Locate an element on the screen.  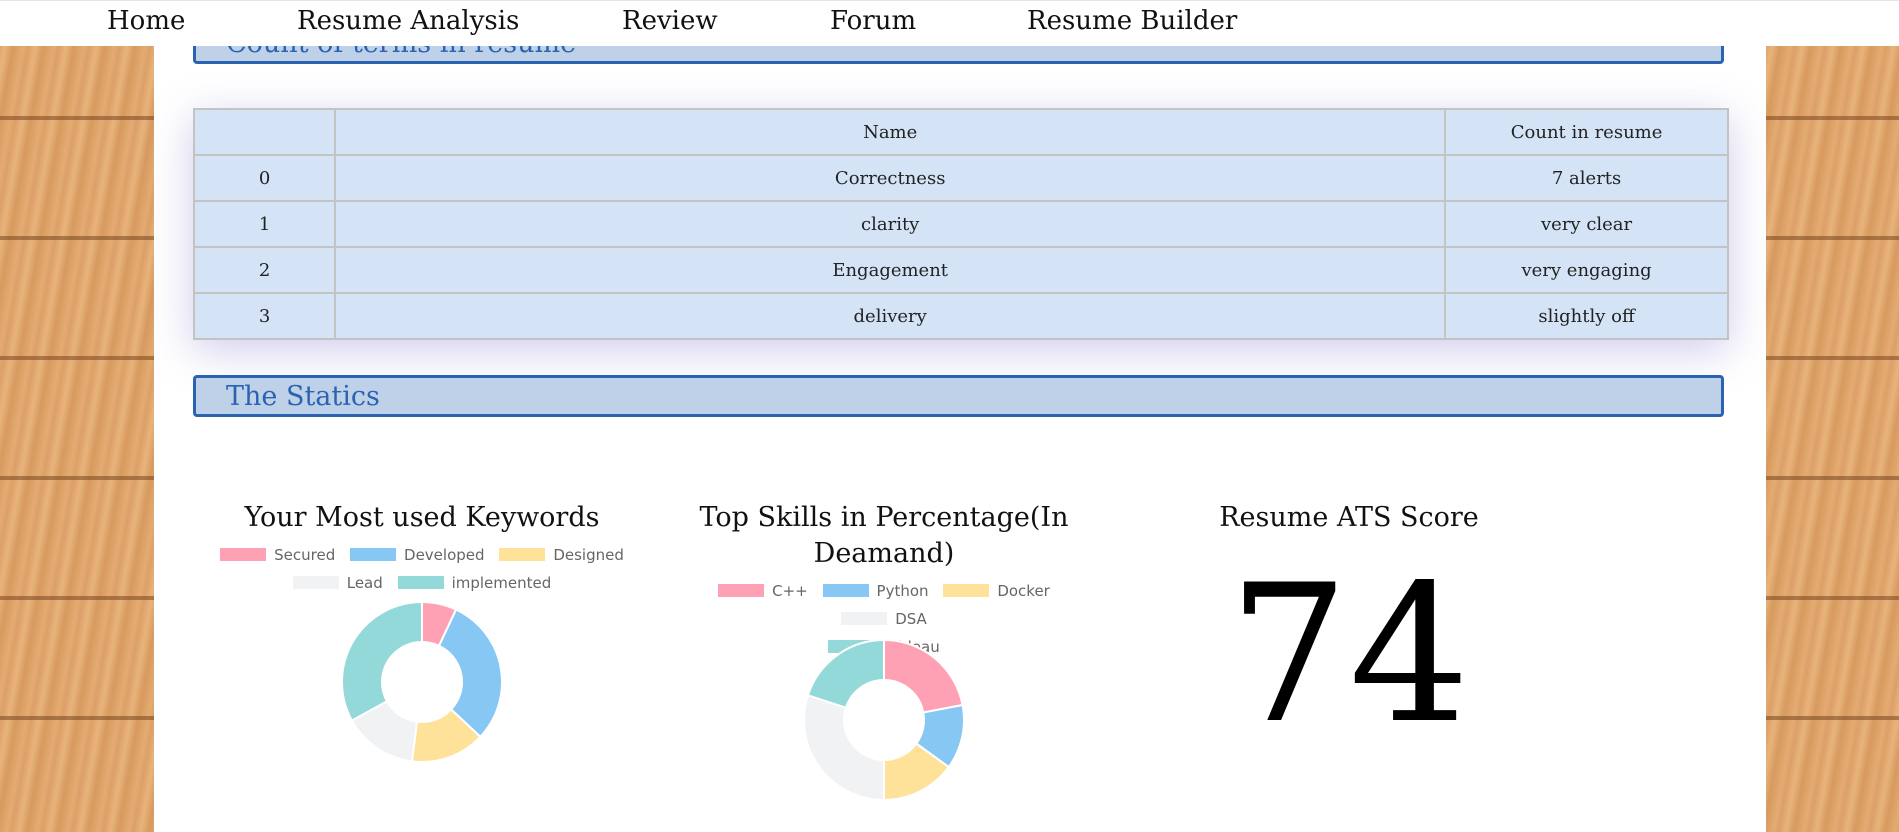
donut-slice-dsa is located at coordinates (844, 747).